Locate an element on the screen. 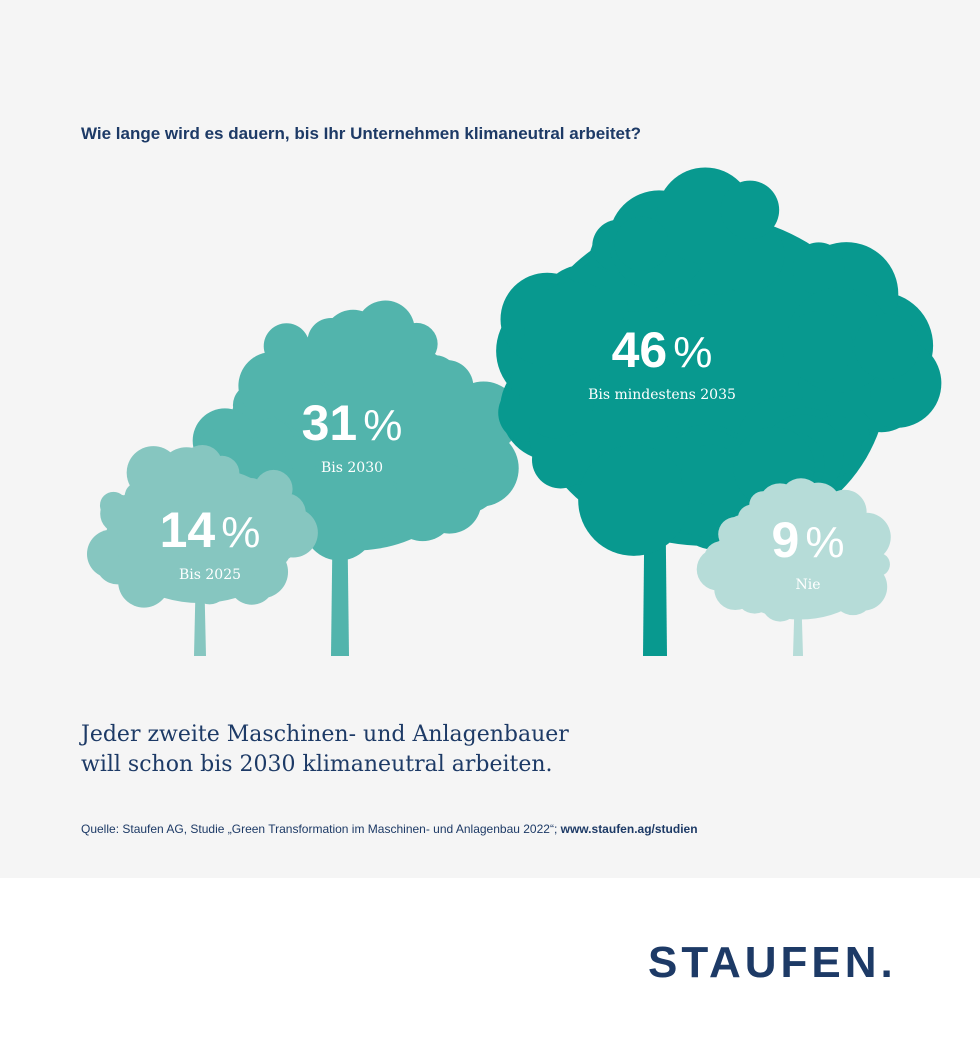  value-number: 46 is located at coordinates (639, 350).